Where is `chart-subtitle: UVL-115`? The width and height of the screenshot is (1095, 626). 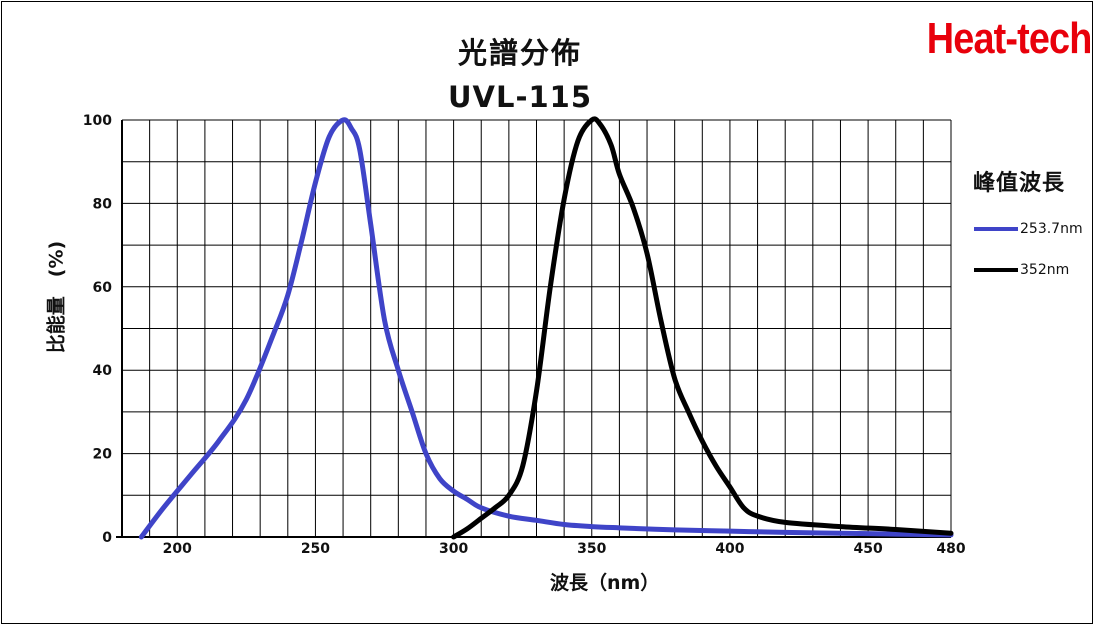 chart-subtitle: UVL-115 is located at coordinates (520, 97).